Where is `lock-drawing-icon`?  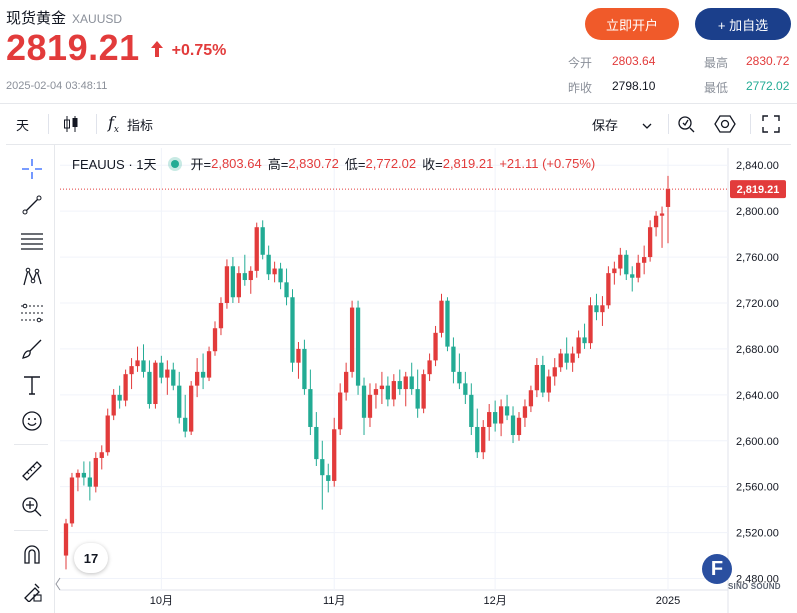
lock-drawing-icon is located at coordinates (32, 591).